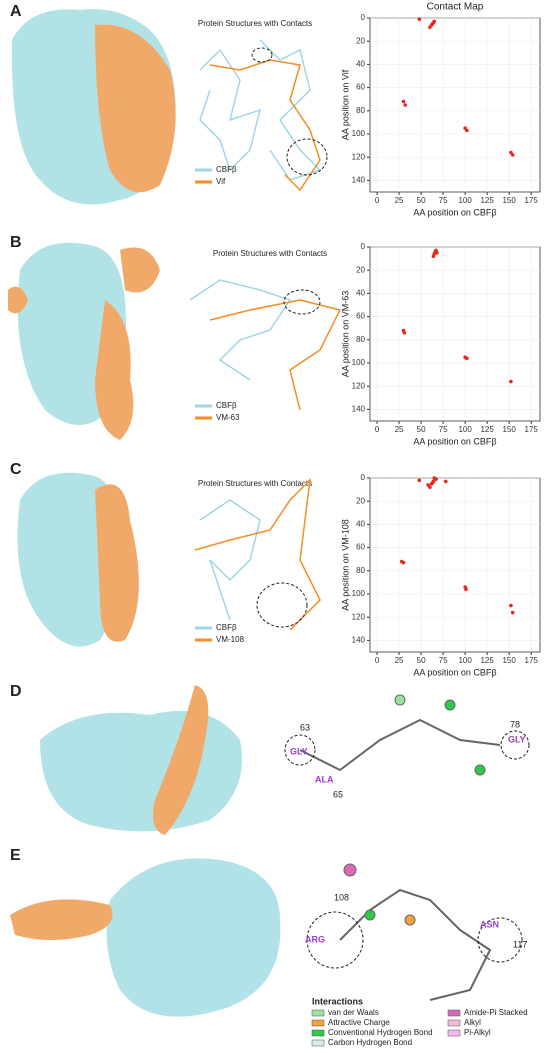 The height and width of the screenshot is (1053, 550). Describe the element at coordinates (315, 939) in the screenshot. I see `residue-name: ARG` at that location.